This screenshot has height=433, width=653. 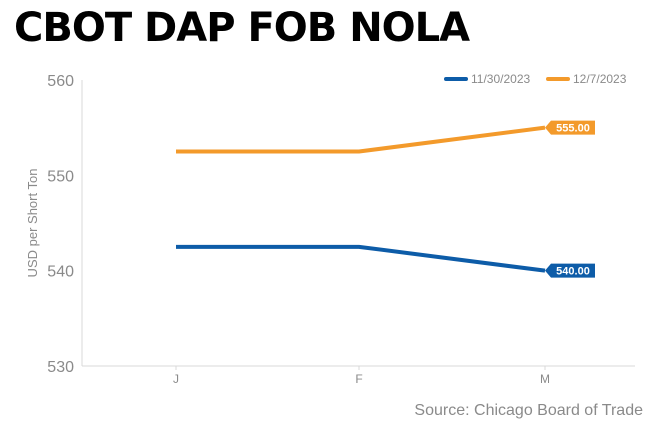 What do you see at coordinates (573, 272) in the screenshot?
I see `end-value-label: 540.00` at bounding box center [573, 272].